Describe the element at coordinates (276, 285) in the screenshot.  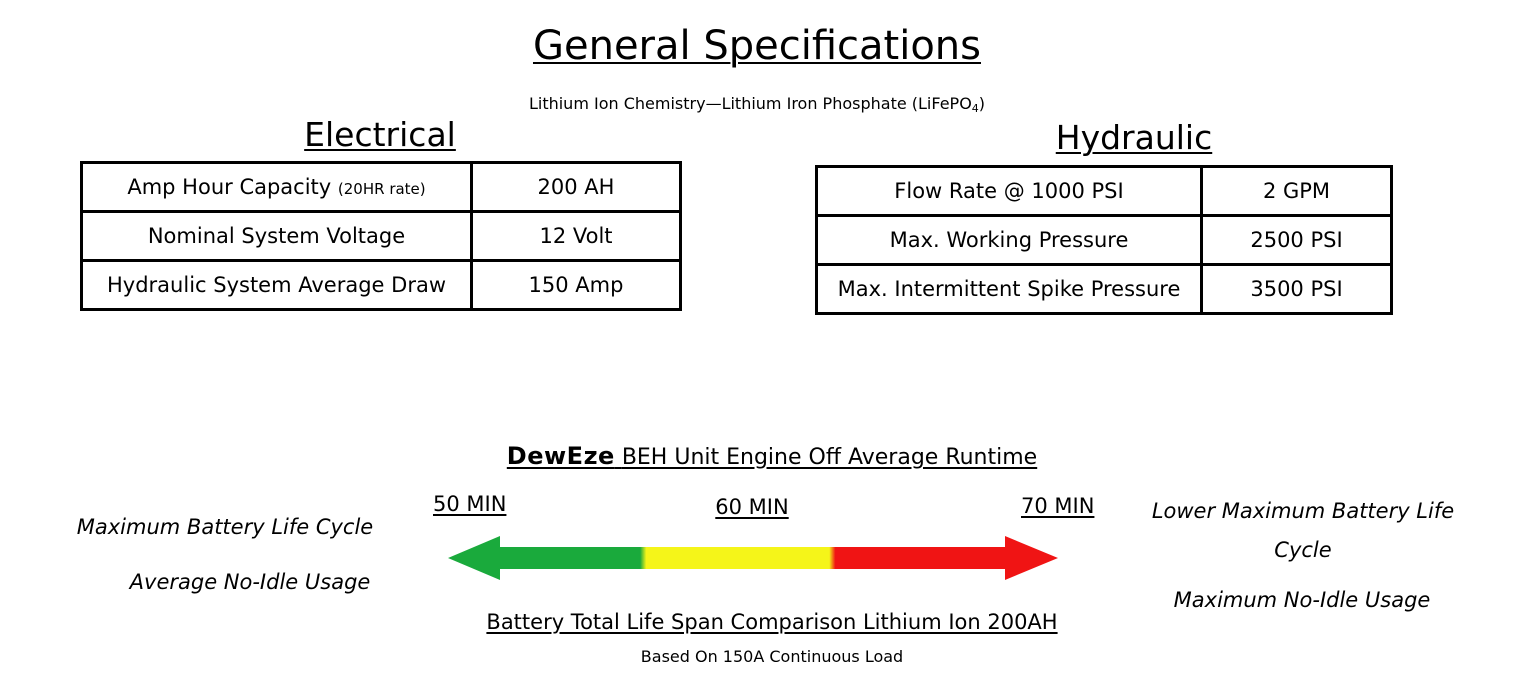
I see `spec-label: Hydraulic System Average Draw` at that location.